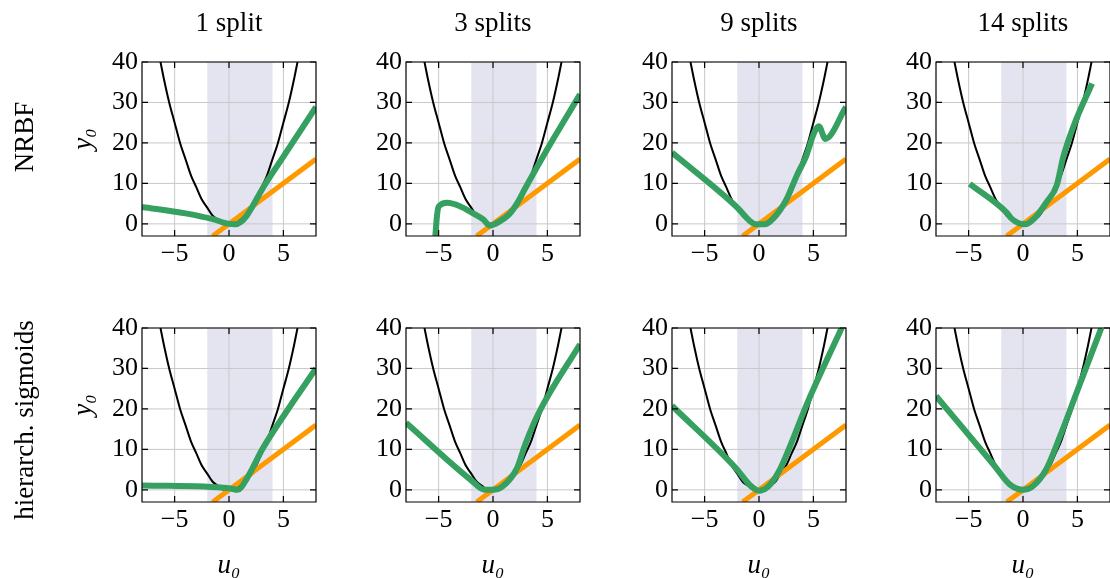 This screenshot has height=578, width=1110. I want to click on chart-title: 14 splits, so click(1023, 22).